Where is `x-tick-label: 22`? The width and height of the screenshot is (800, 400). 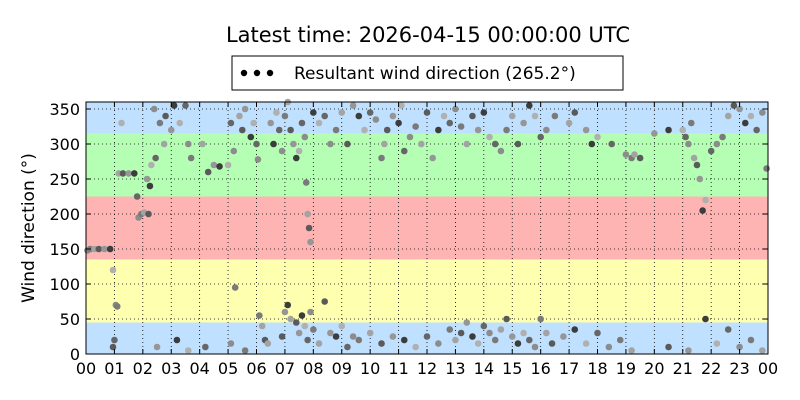
x-tick-label: 22 is located at coordinates (711, 368).